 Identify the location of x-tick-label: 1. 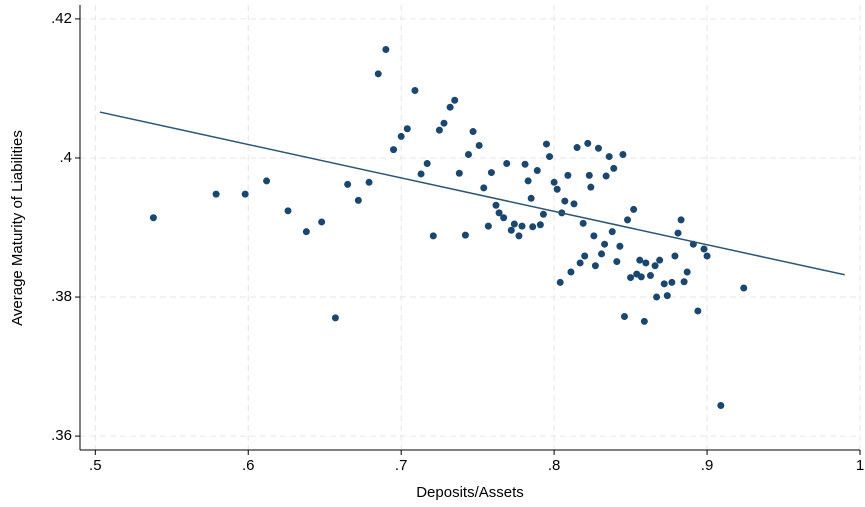
(860, 465).